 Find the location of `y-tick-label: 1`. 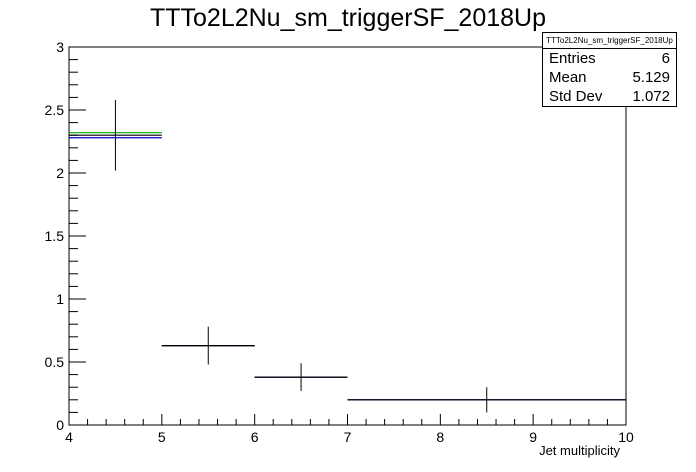

y-tick-label: 1 is located at coordinates (60, 299).